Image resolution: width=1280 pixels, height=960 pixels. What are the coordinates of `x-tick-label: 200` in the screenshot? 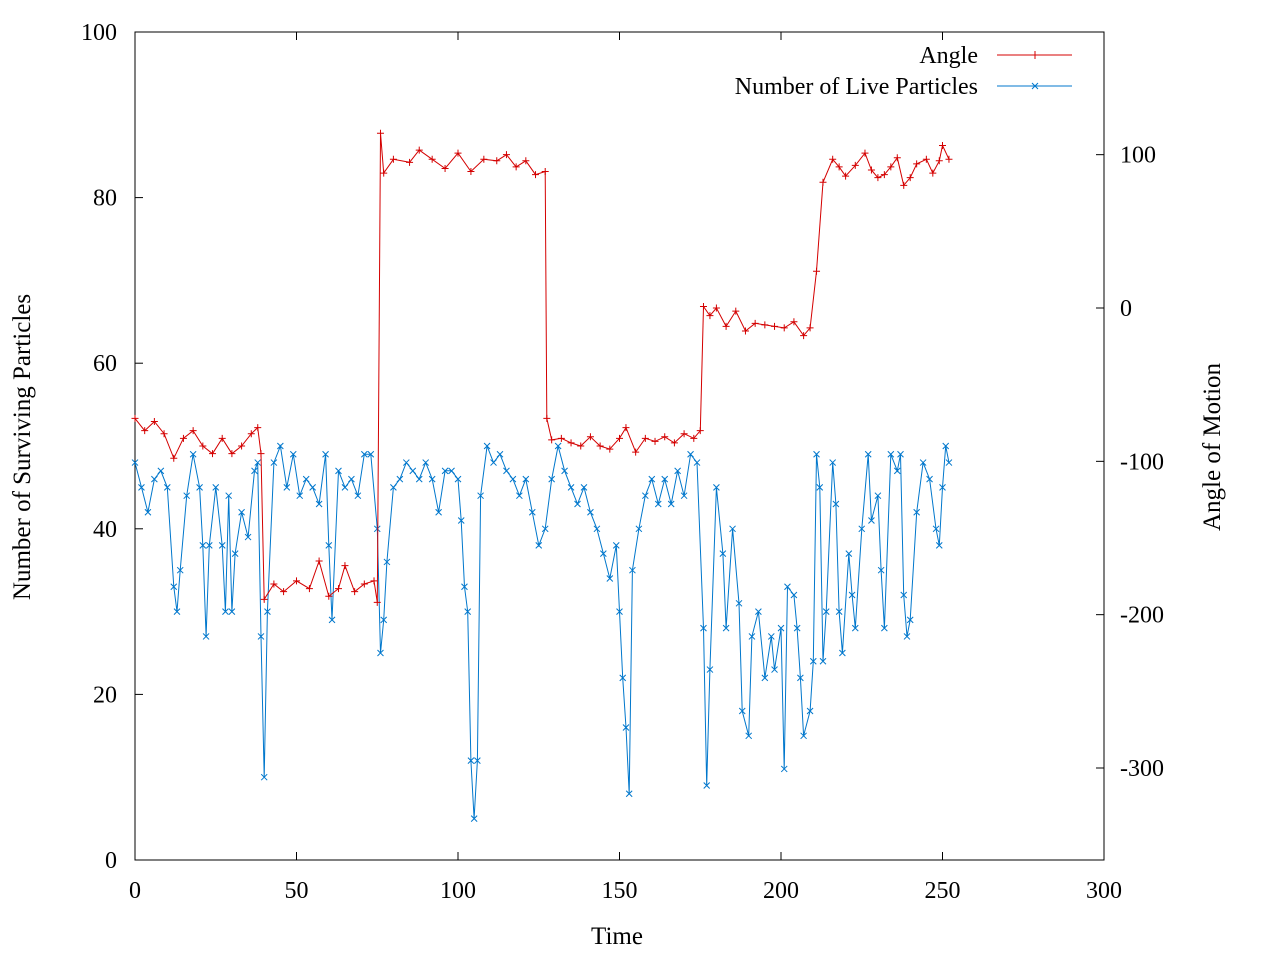 It's located at (781, 891).